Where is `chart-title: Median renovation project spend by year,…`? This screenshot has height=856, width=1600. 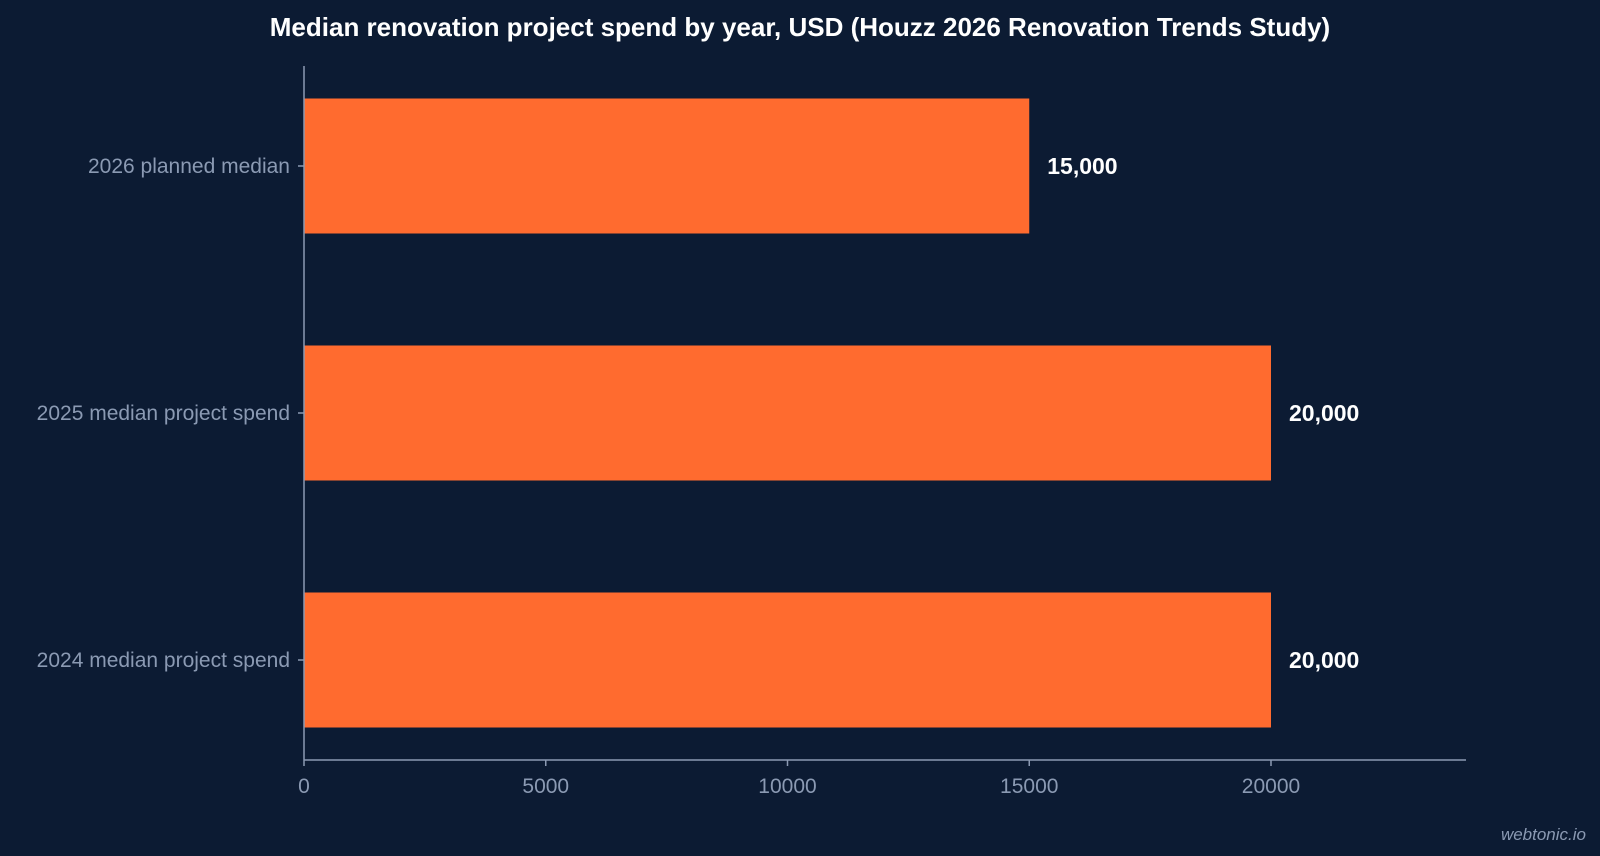
chart-title: Median renovation project spend by year,… is located at coordinates (800, 27).